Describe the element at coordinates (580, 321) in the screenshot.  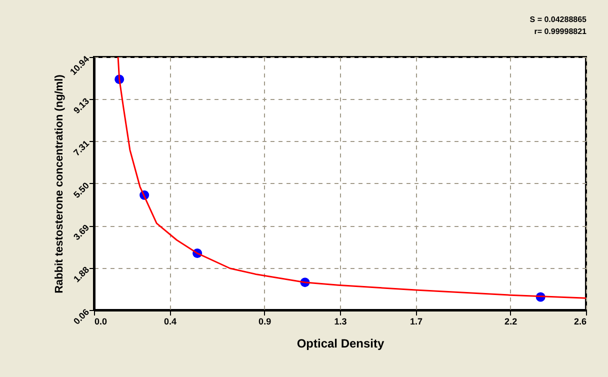
I see `x-tick-label: 2.6` at that location.